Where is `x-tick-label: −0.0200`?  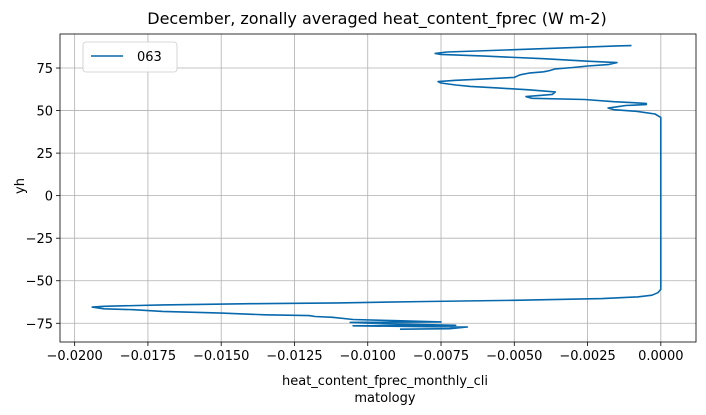 x-tick-label: −0.0200 is located at coordinates (74, 356).